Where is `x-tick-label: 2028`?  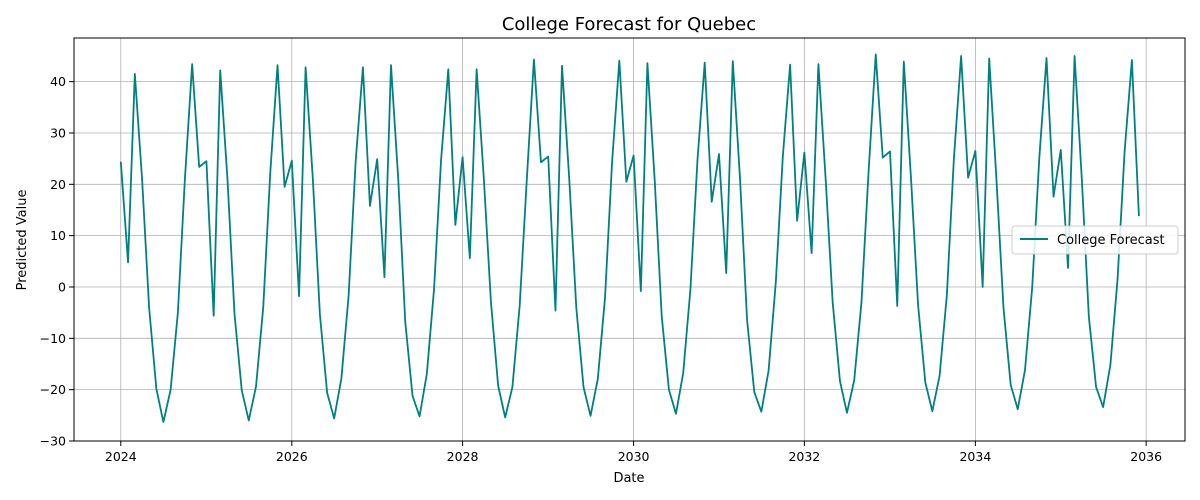 x-tick-label: 2028 is located at coordinates (463, 456).